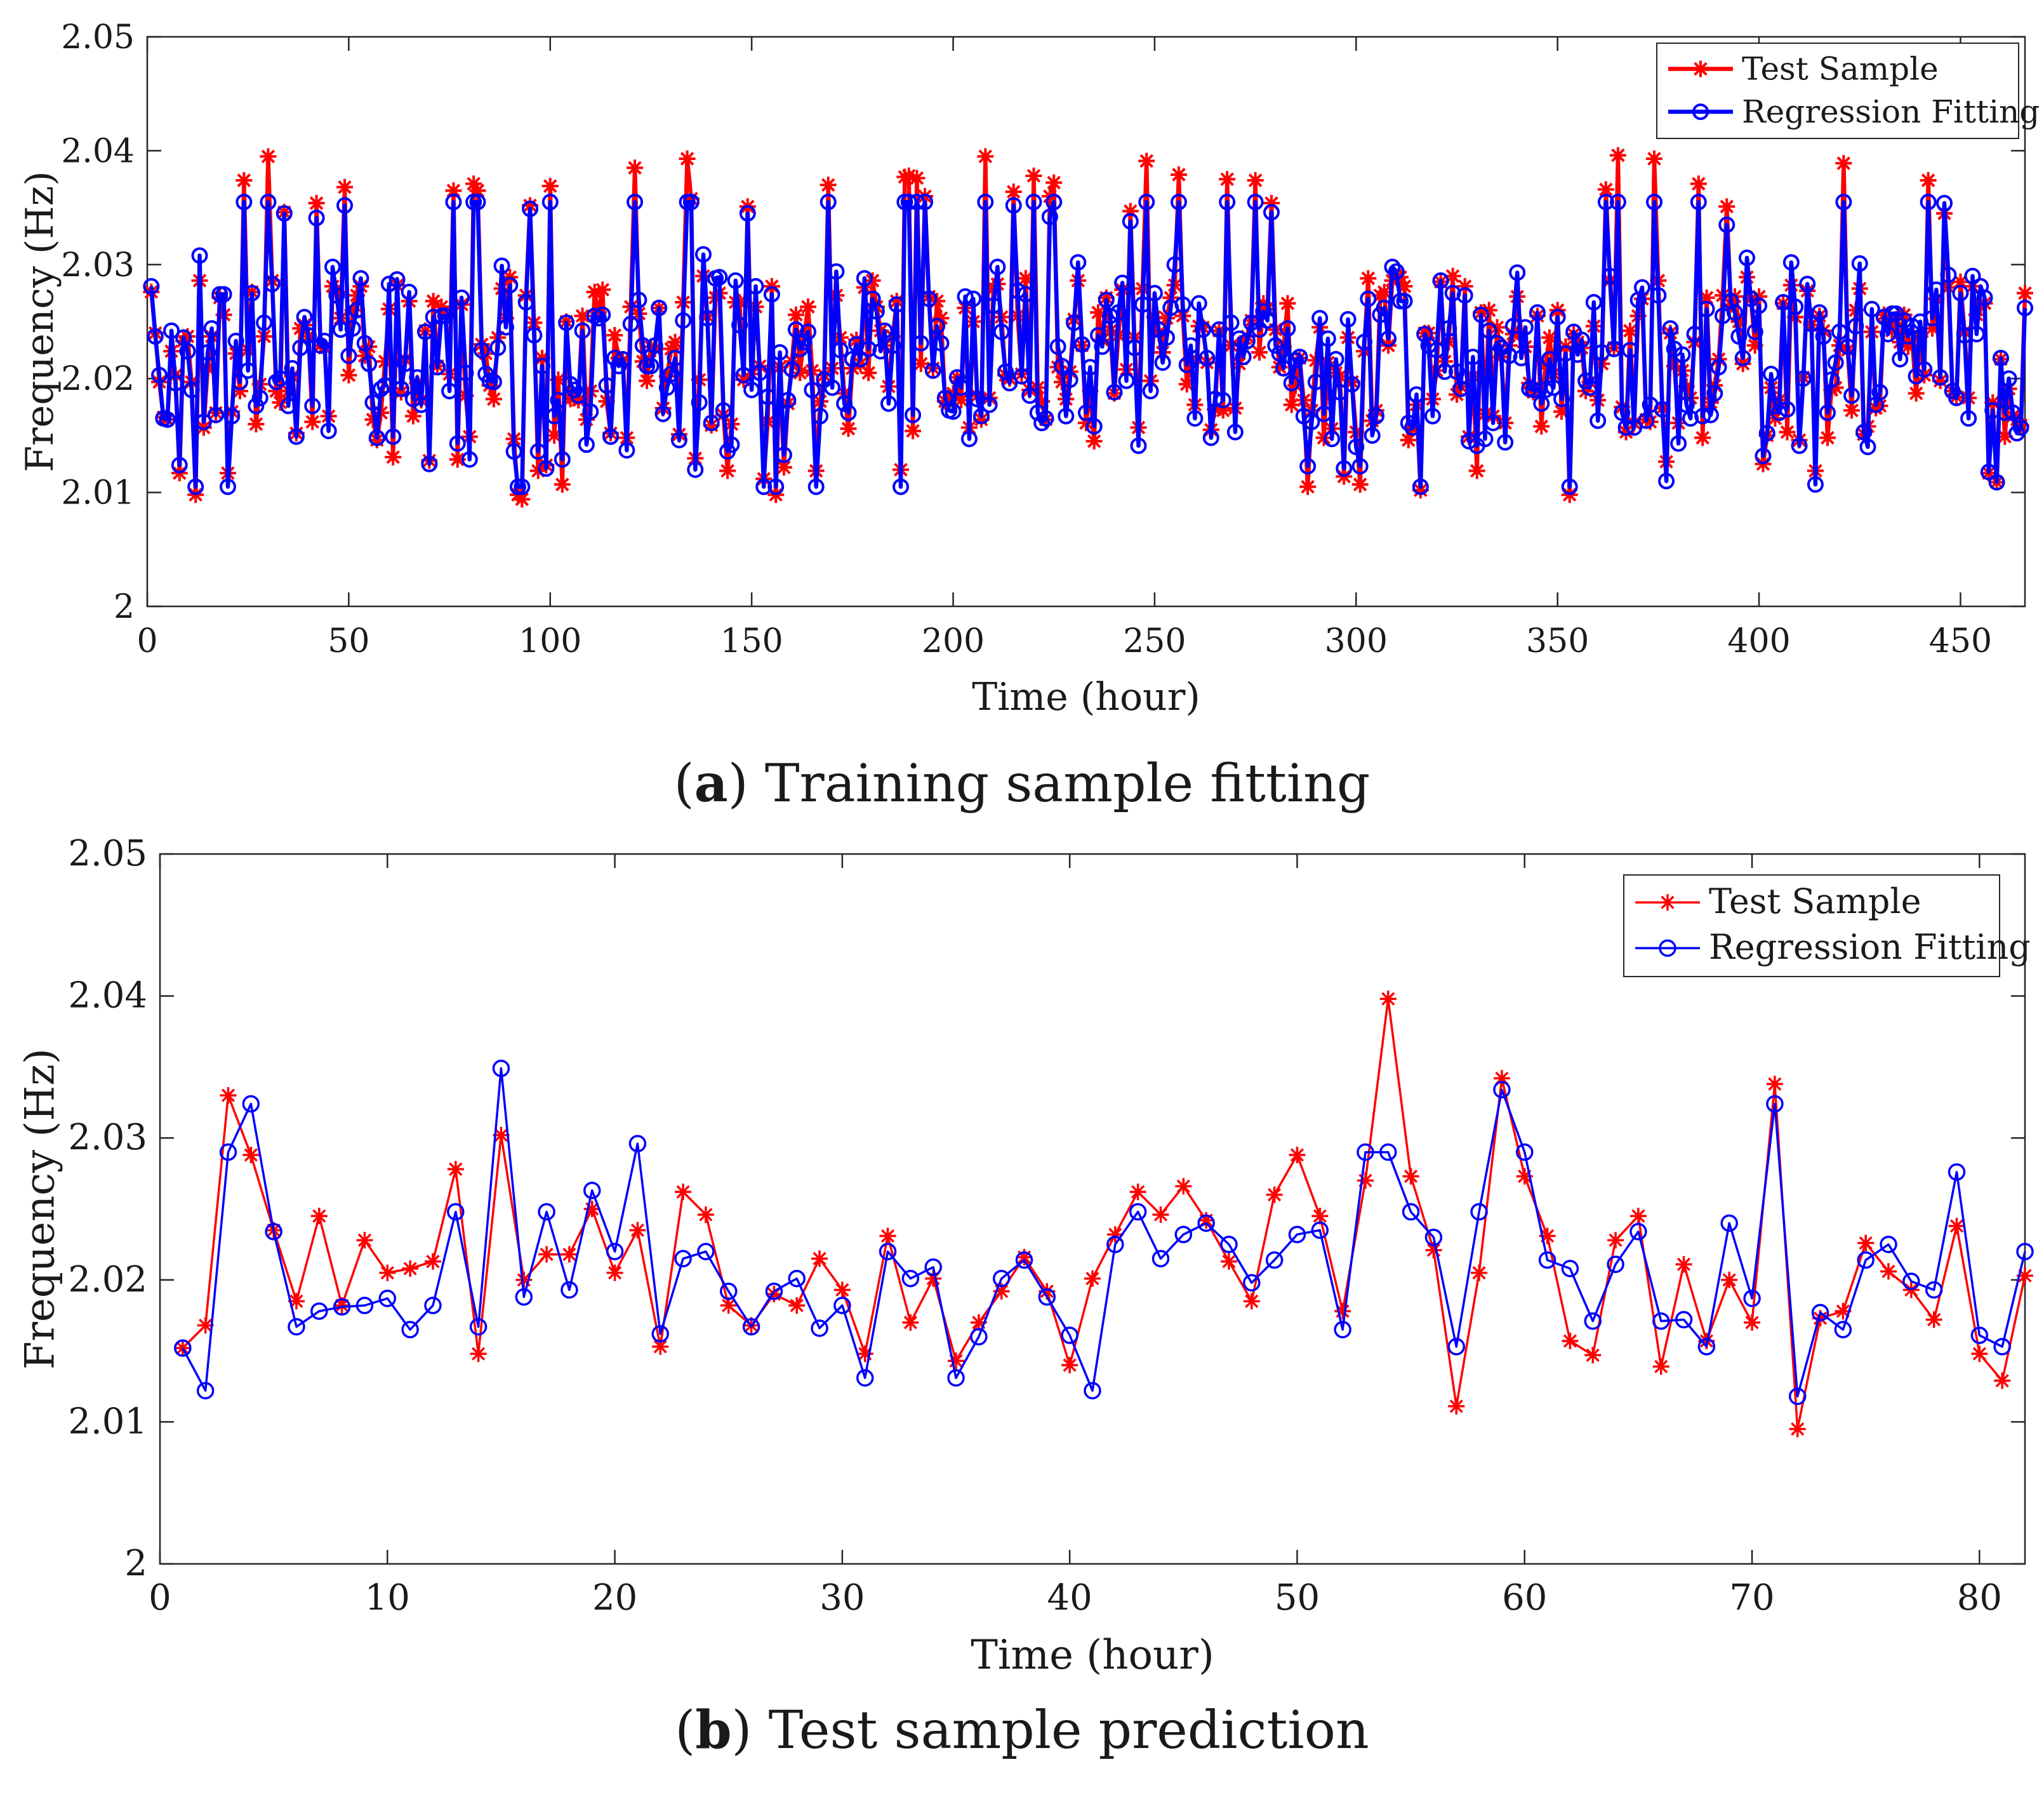 The image size is (2044, 1795). What do you see at coordinates (615, 1597) in the screenshot?
I see `panel-b-xtick-label: 20` at bounding box center [615, 1597].